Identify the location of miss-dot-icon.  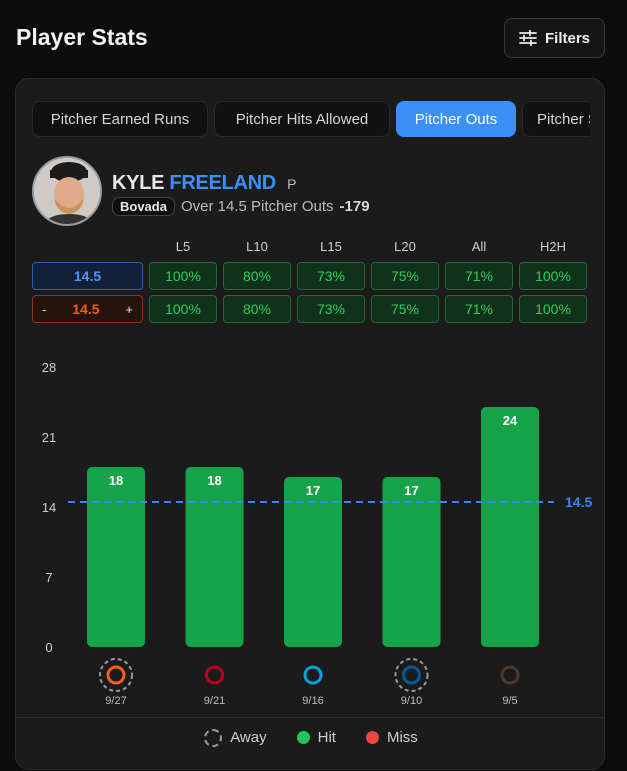
(372, 737).